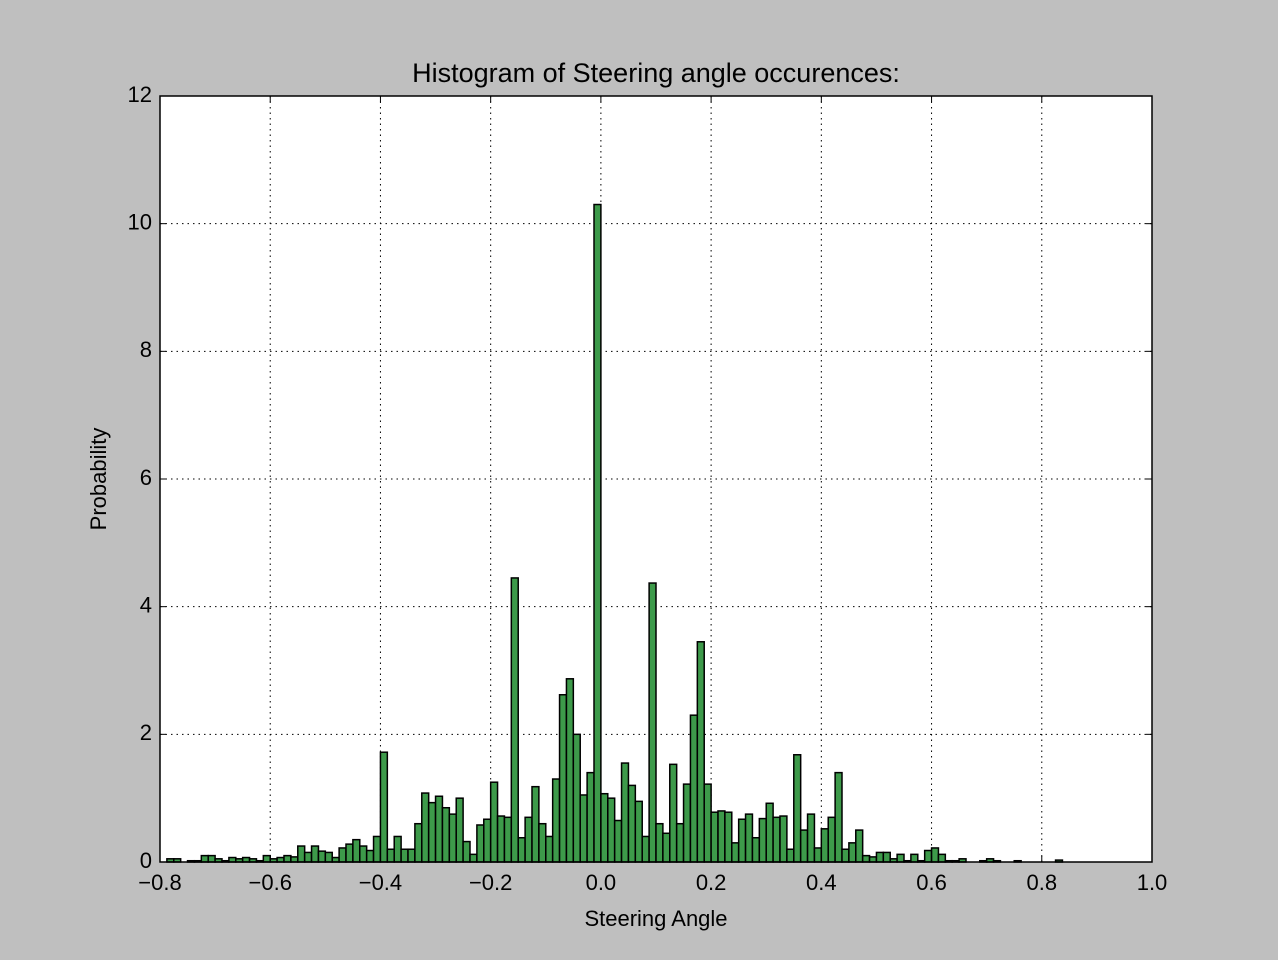 Image resolution: width=1278 pixels, height=960 pixels. I want to click on y-tick-label: 10, so click(140, 221).